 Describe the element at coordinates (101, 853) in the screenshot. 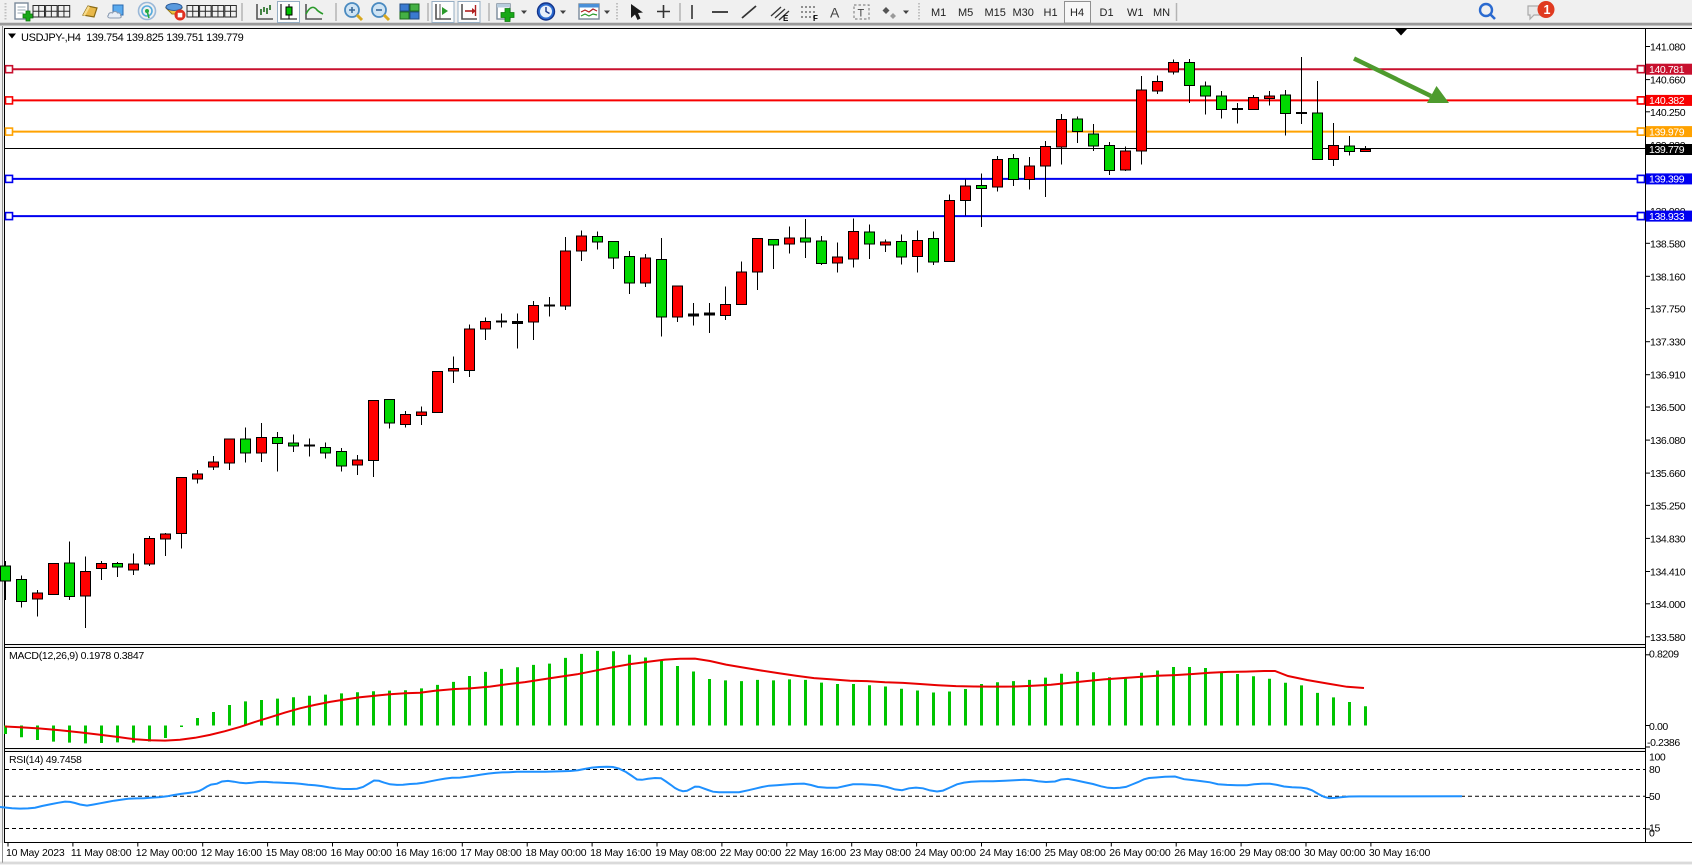

I see `svg-text: 11 May 08:00` at that location.